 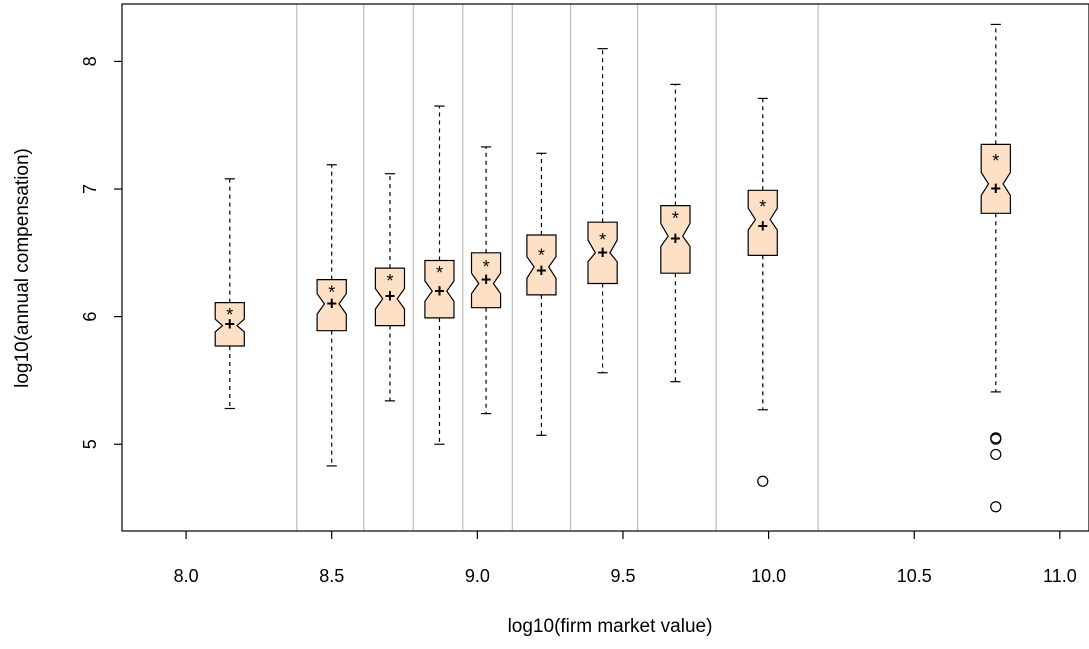 What do you see at coordinates (90, 61) in the screenshot?
I see `y-tick-label-4: 8` at bounding box center [90, 61].